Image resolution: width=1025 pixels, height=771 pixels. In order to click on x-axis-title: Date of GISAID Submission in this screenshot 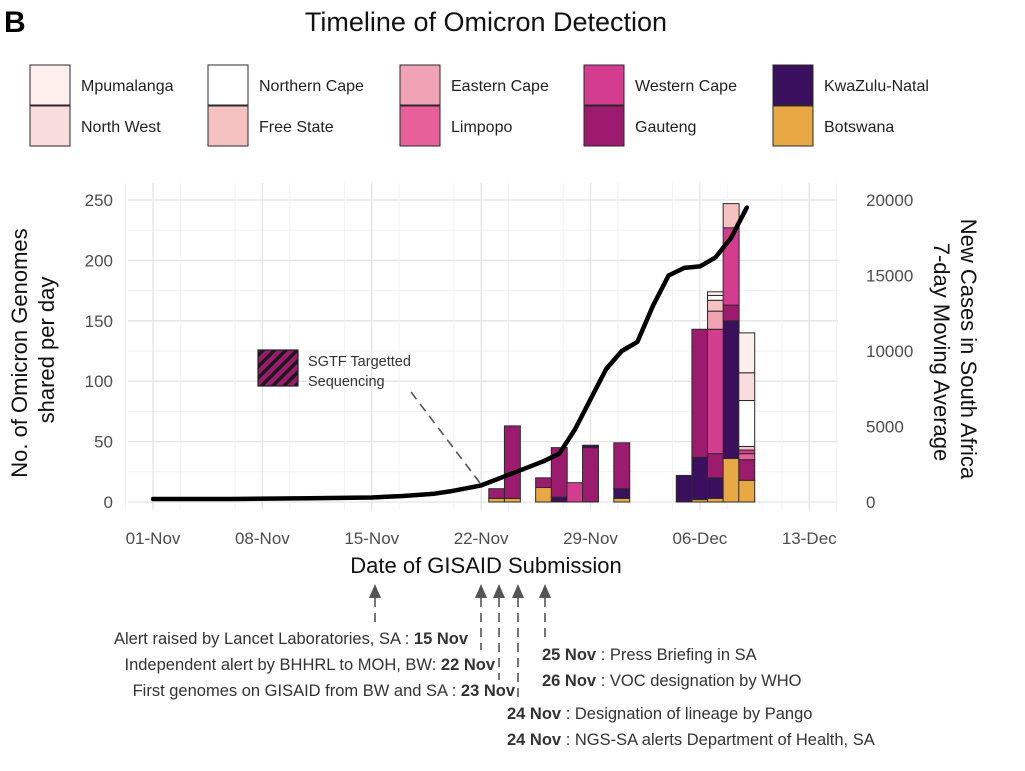, I will do `click(485, 565)`.